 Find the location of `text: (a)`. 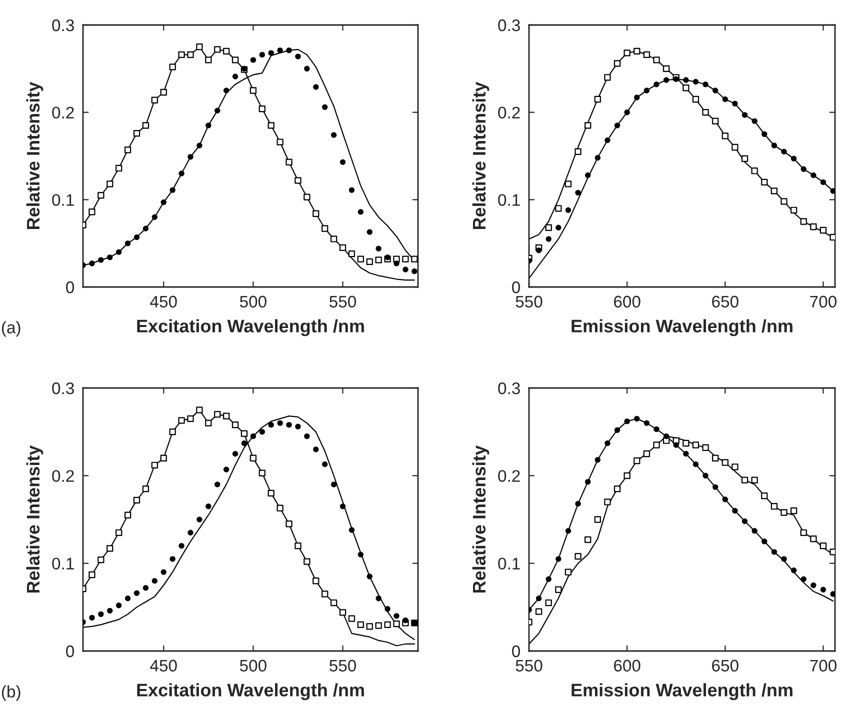

text: (a) is located at coordinates (11, 329).